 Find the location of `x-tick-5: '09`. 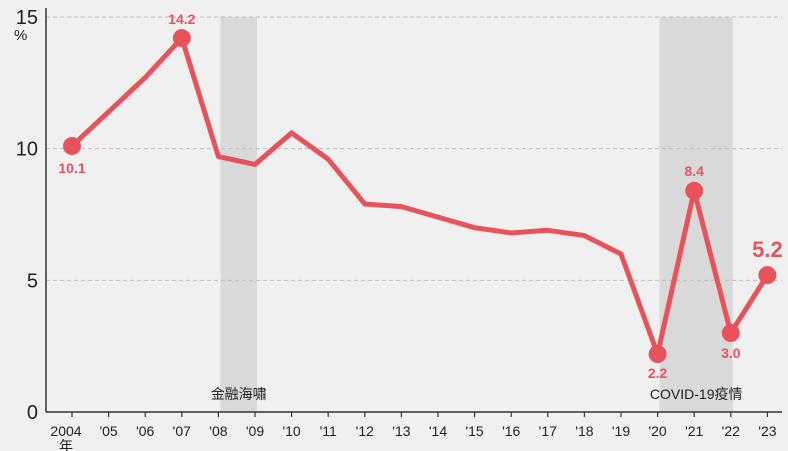

x-tick-5: '09 is located at coordinates (255, 431).